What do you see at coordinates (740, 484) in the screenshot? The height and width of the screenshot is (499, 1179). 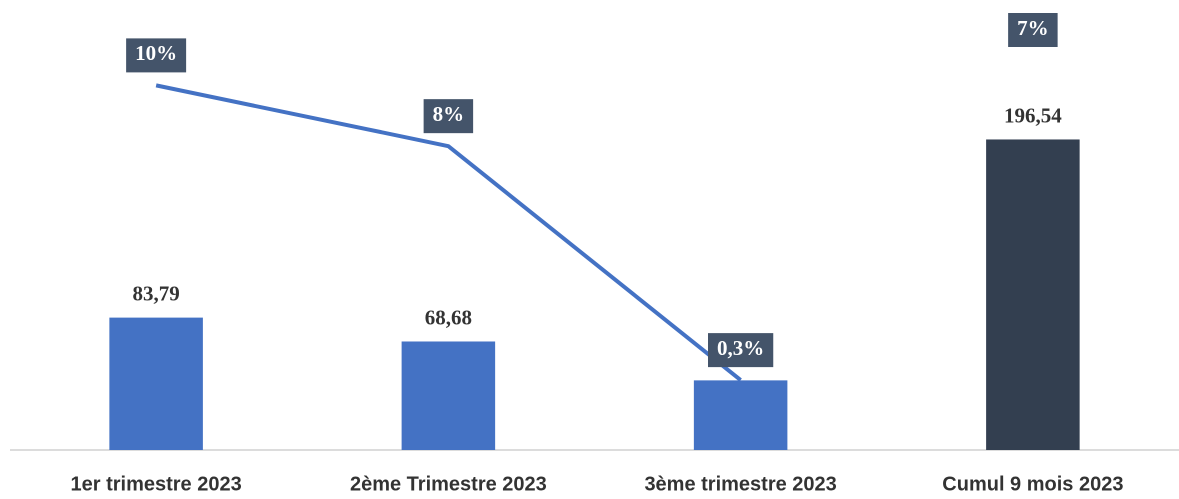 I see `x-tick-label: 3ème trimestre 2023` at bounding box center [740, 484].